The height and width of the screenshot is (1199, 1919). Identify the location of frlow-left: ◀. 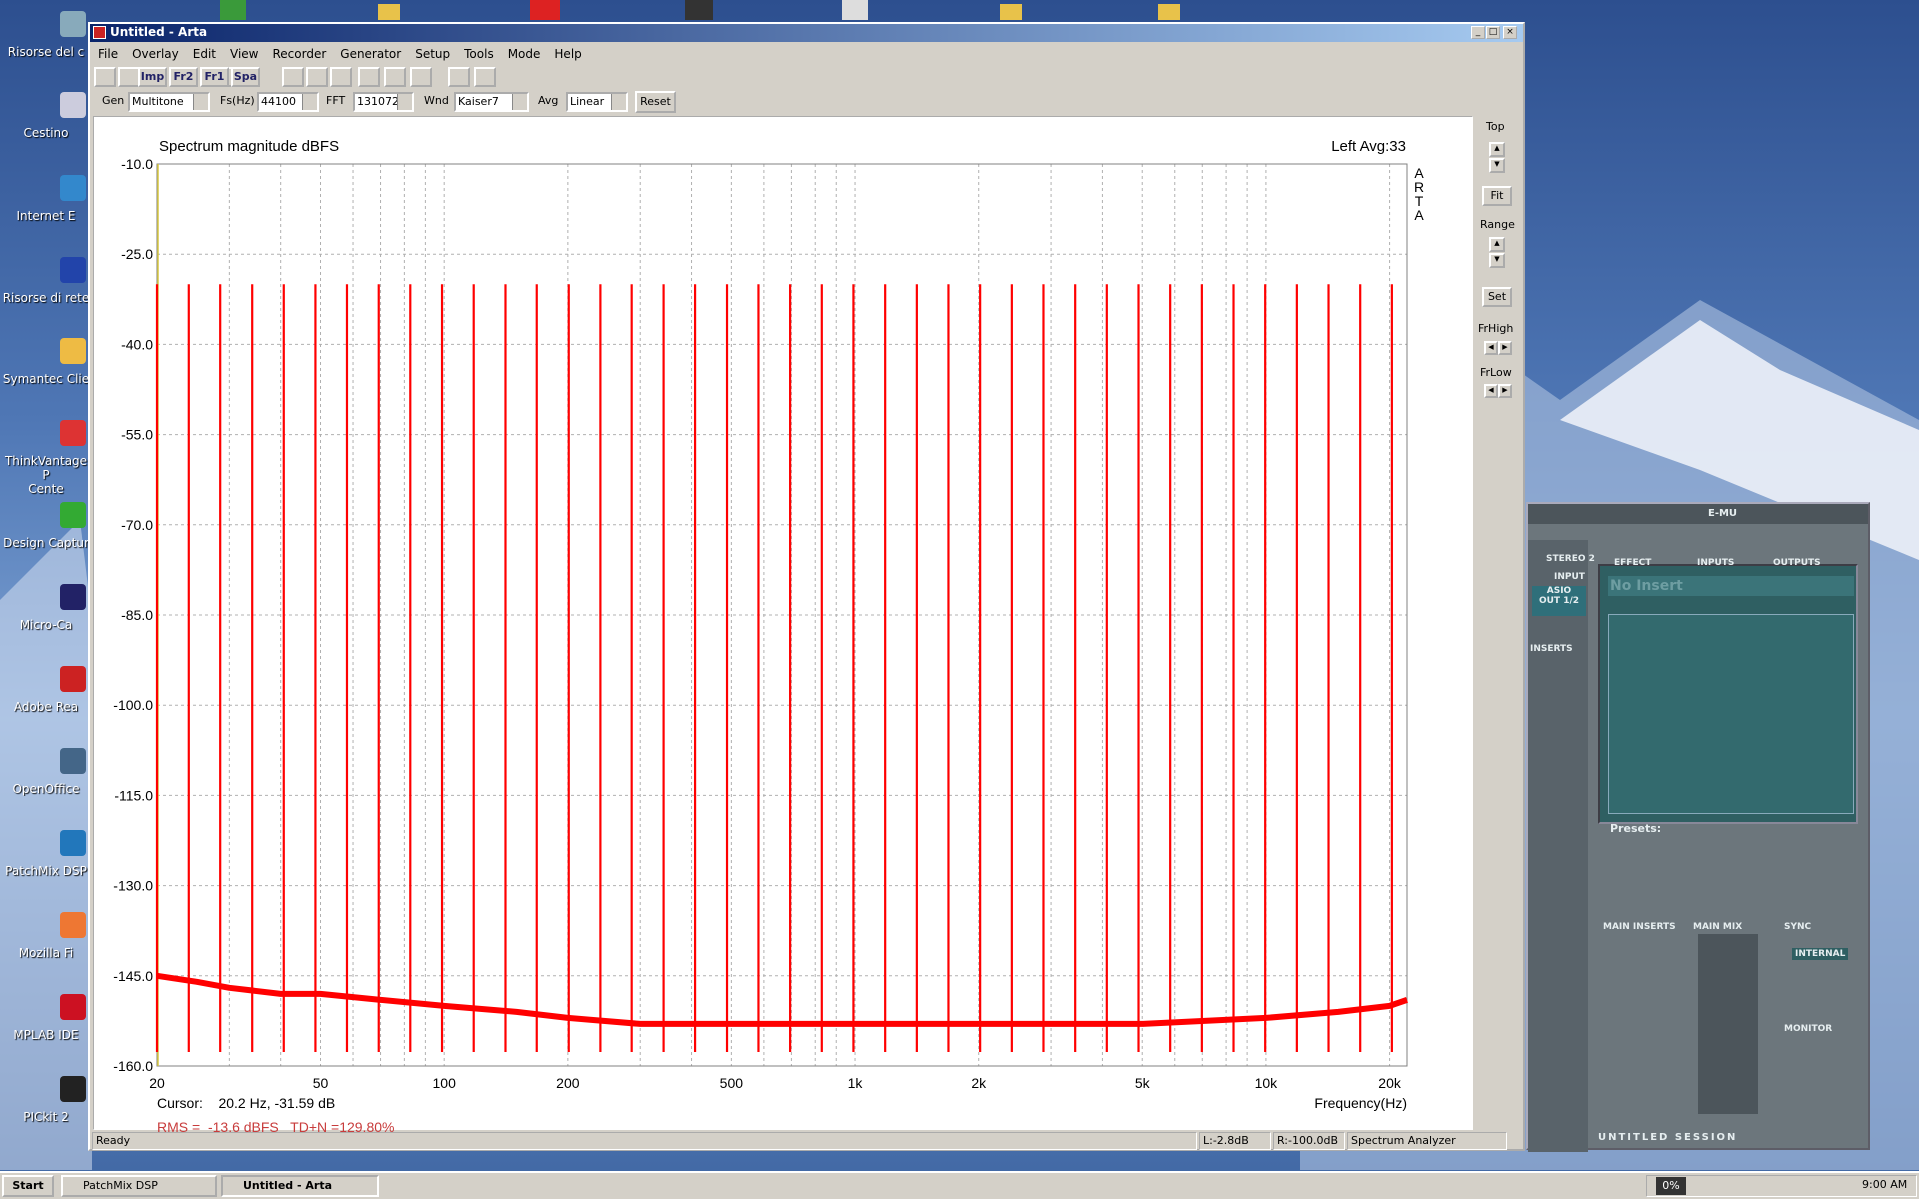
(1491, 391).